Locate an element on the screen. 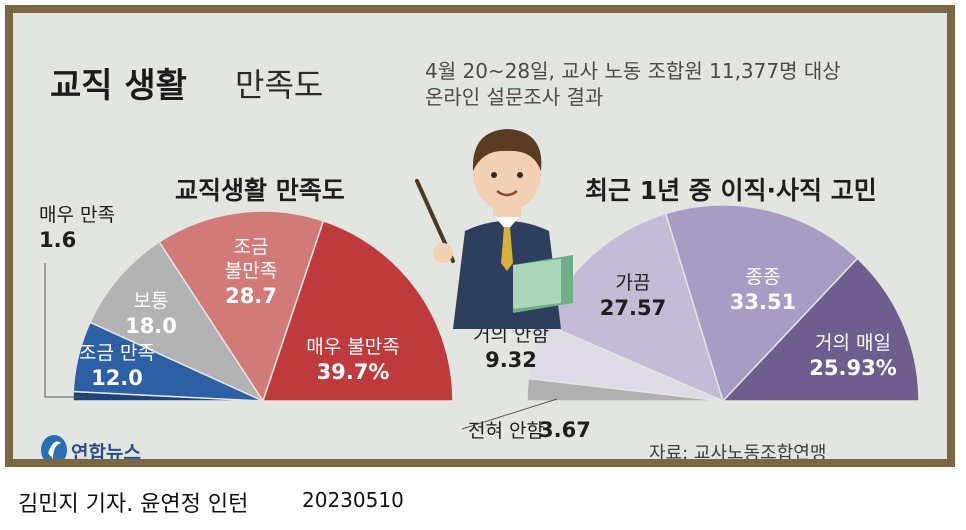 The width and height of the screenshot is (966, 530). slice-label: 전혀 안함 is located at coordinates (506, 431).